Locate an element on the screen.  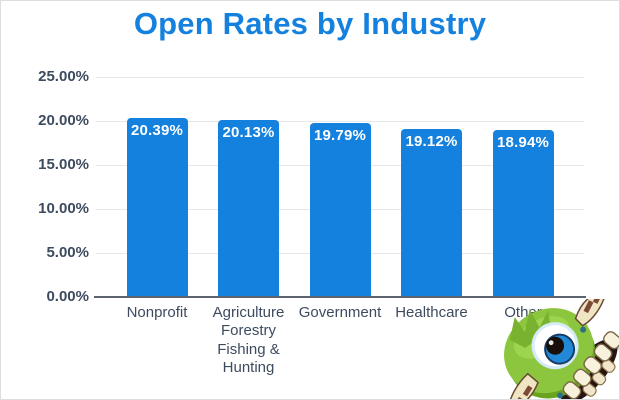
bar-value-label: 19.79% is located at coordinates (340, 135).